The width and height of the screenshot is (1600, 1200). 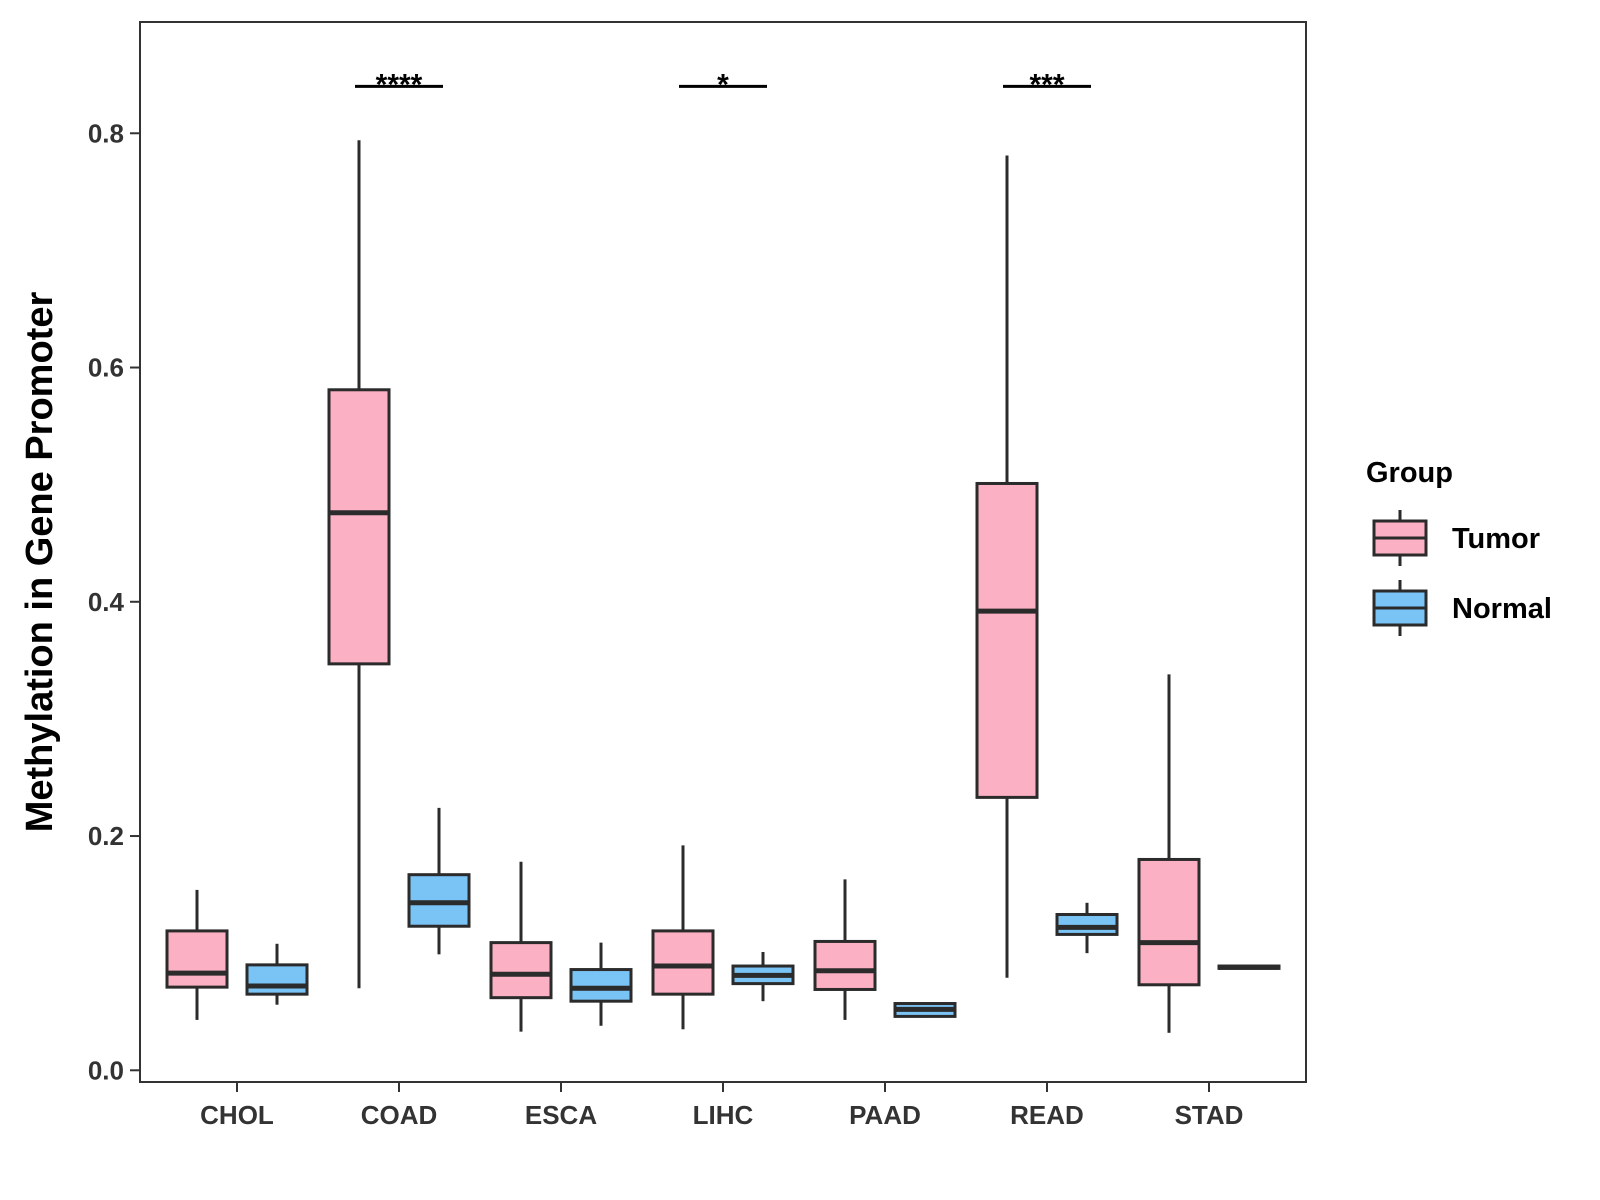 I want to click on box-tumor-esca, so click(x=521, y=946).